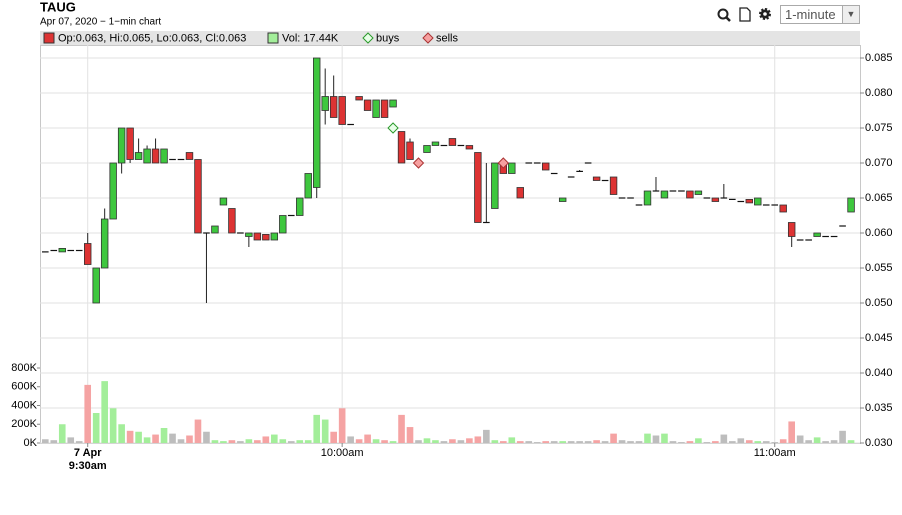  What do you see at coordinates (810, 14) in the screenshot?
I see `interval-text: 1-minute` at bounding box center [810, 14].